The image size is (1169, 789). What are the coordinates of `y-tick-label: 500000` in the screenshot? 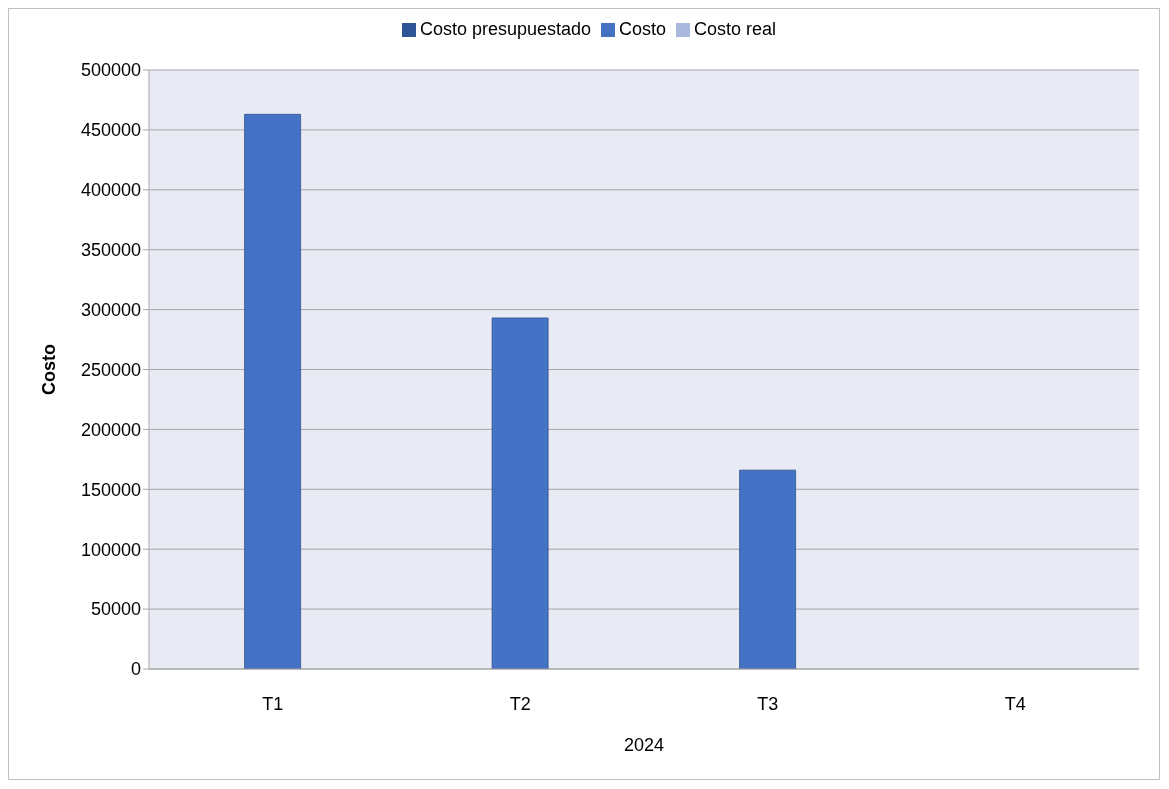 It's located at (110, 70).